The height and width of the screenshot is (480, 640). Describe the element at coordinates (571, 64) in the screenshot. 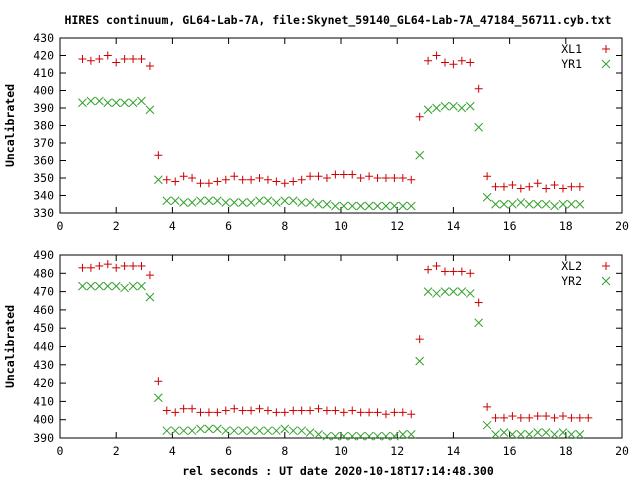

I see `legend-label: YR1` at that location.